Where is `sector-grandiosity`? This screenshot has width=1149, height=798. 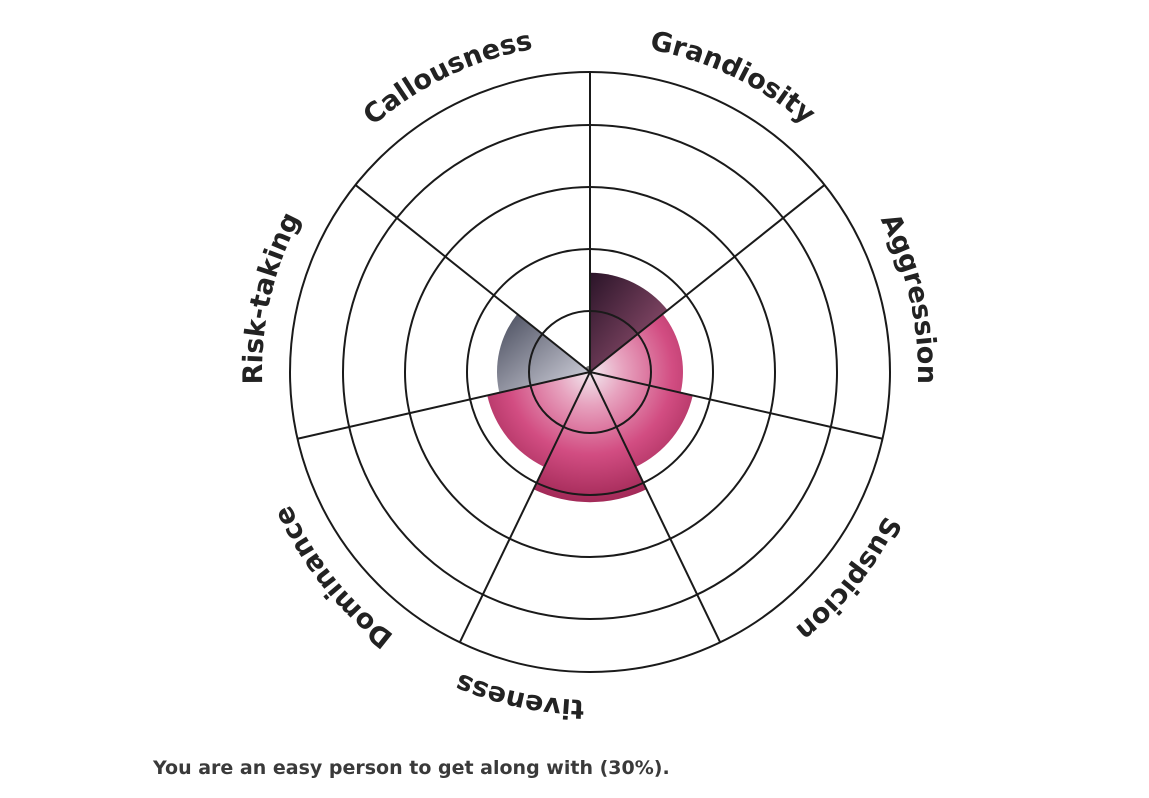
sector-grandiosity is located at coordinates (629, 322).